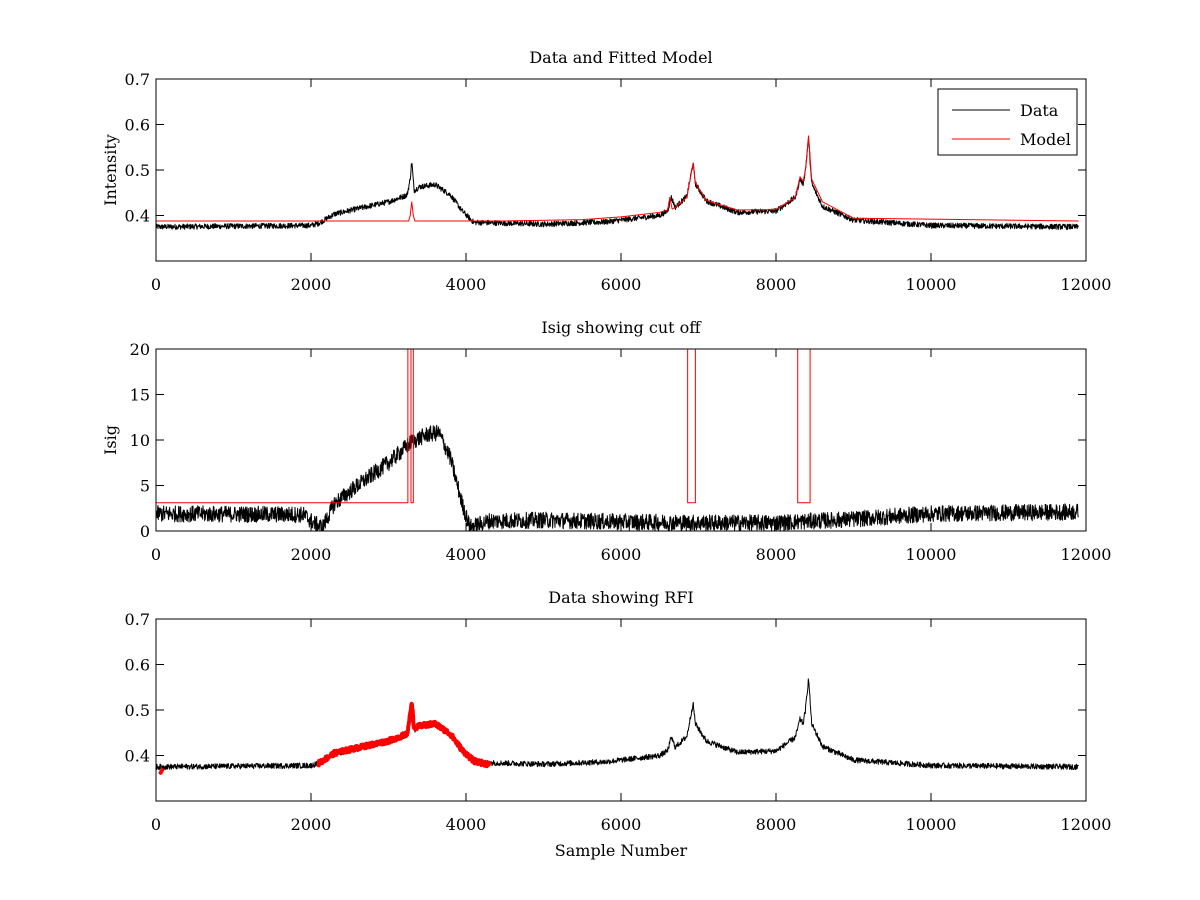  Describe the element at coordinates (1039, 110) in the screenshot. I see `legend-label: Data` at that location.